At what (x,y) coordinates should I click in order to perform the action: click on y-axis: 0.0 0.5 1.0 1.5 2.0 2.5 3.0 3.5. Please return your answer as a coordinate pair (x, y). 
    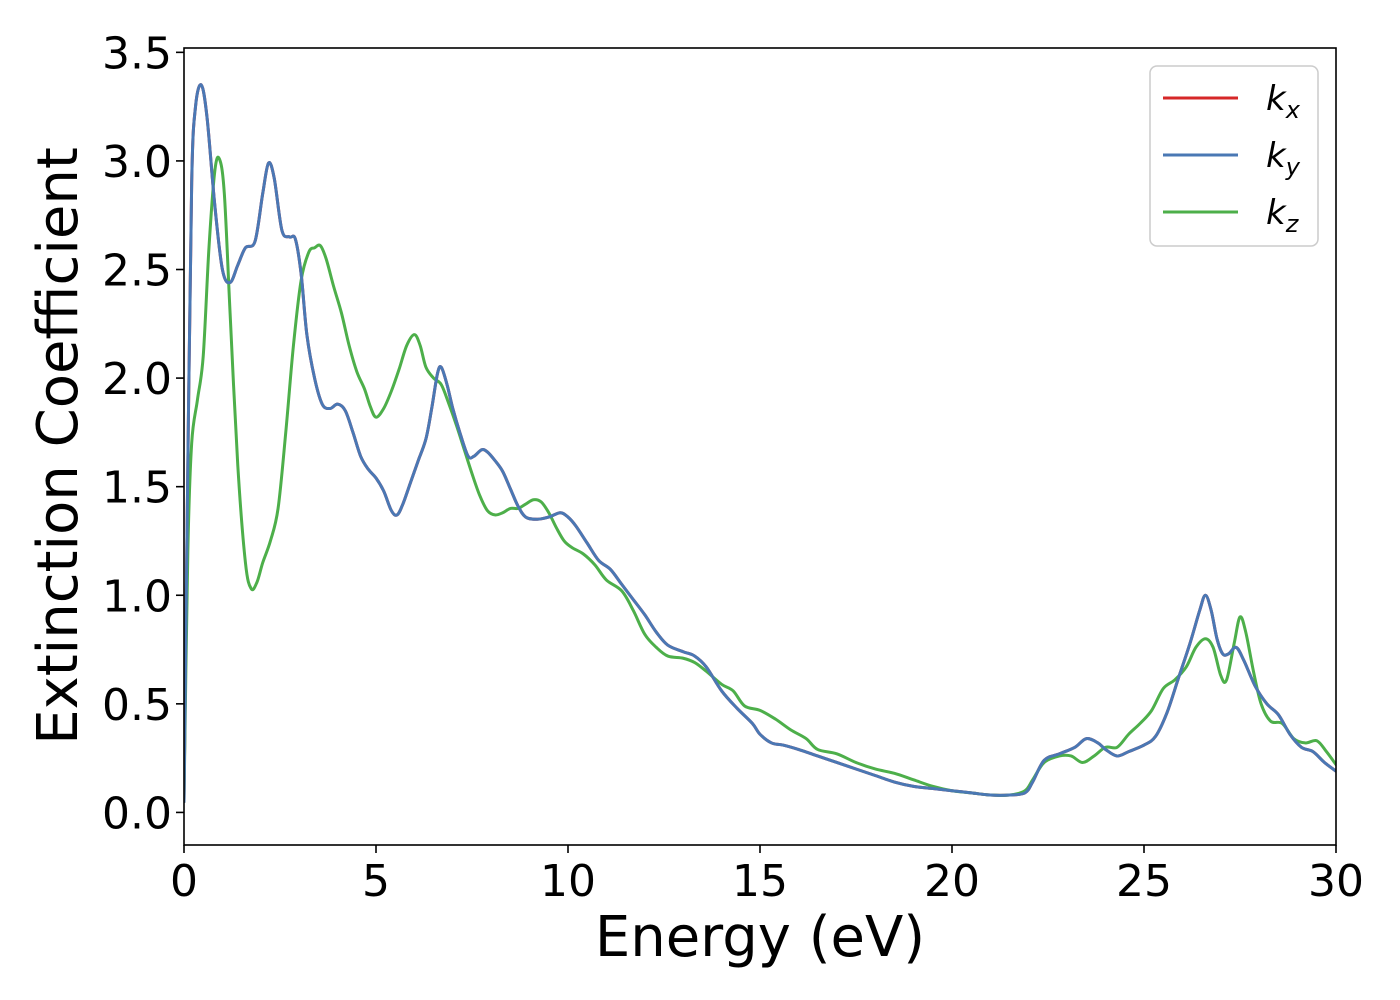
    Looking at the image, I should click on (143, 433).